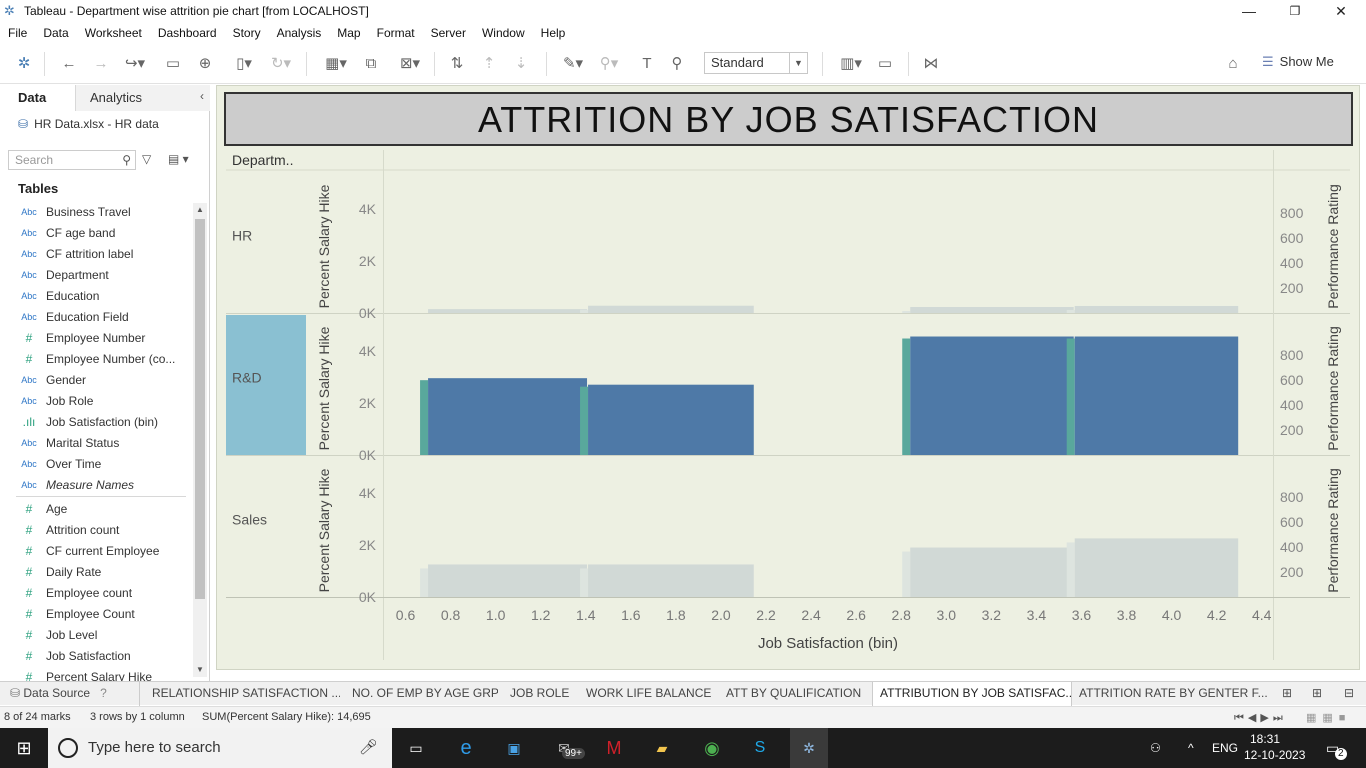 Image resolution: width=1366 pixels, height=768 pixels. Describe the element at coordinates (200, 409) in the screenshot. I see `scroll-thumb` at that location.